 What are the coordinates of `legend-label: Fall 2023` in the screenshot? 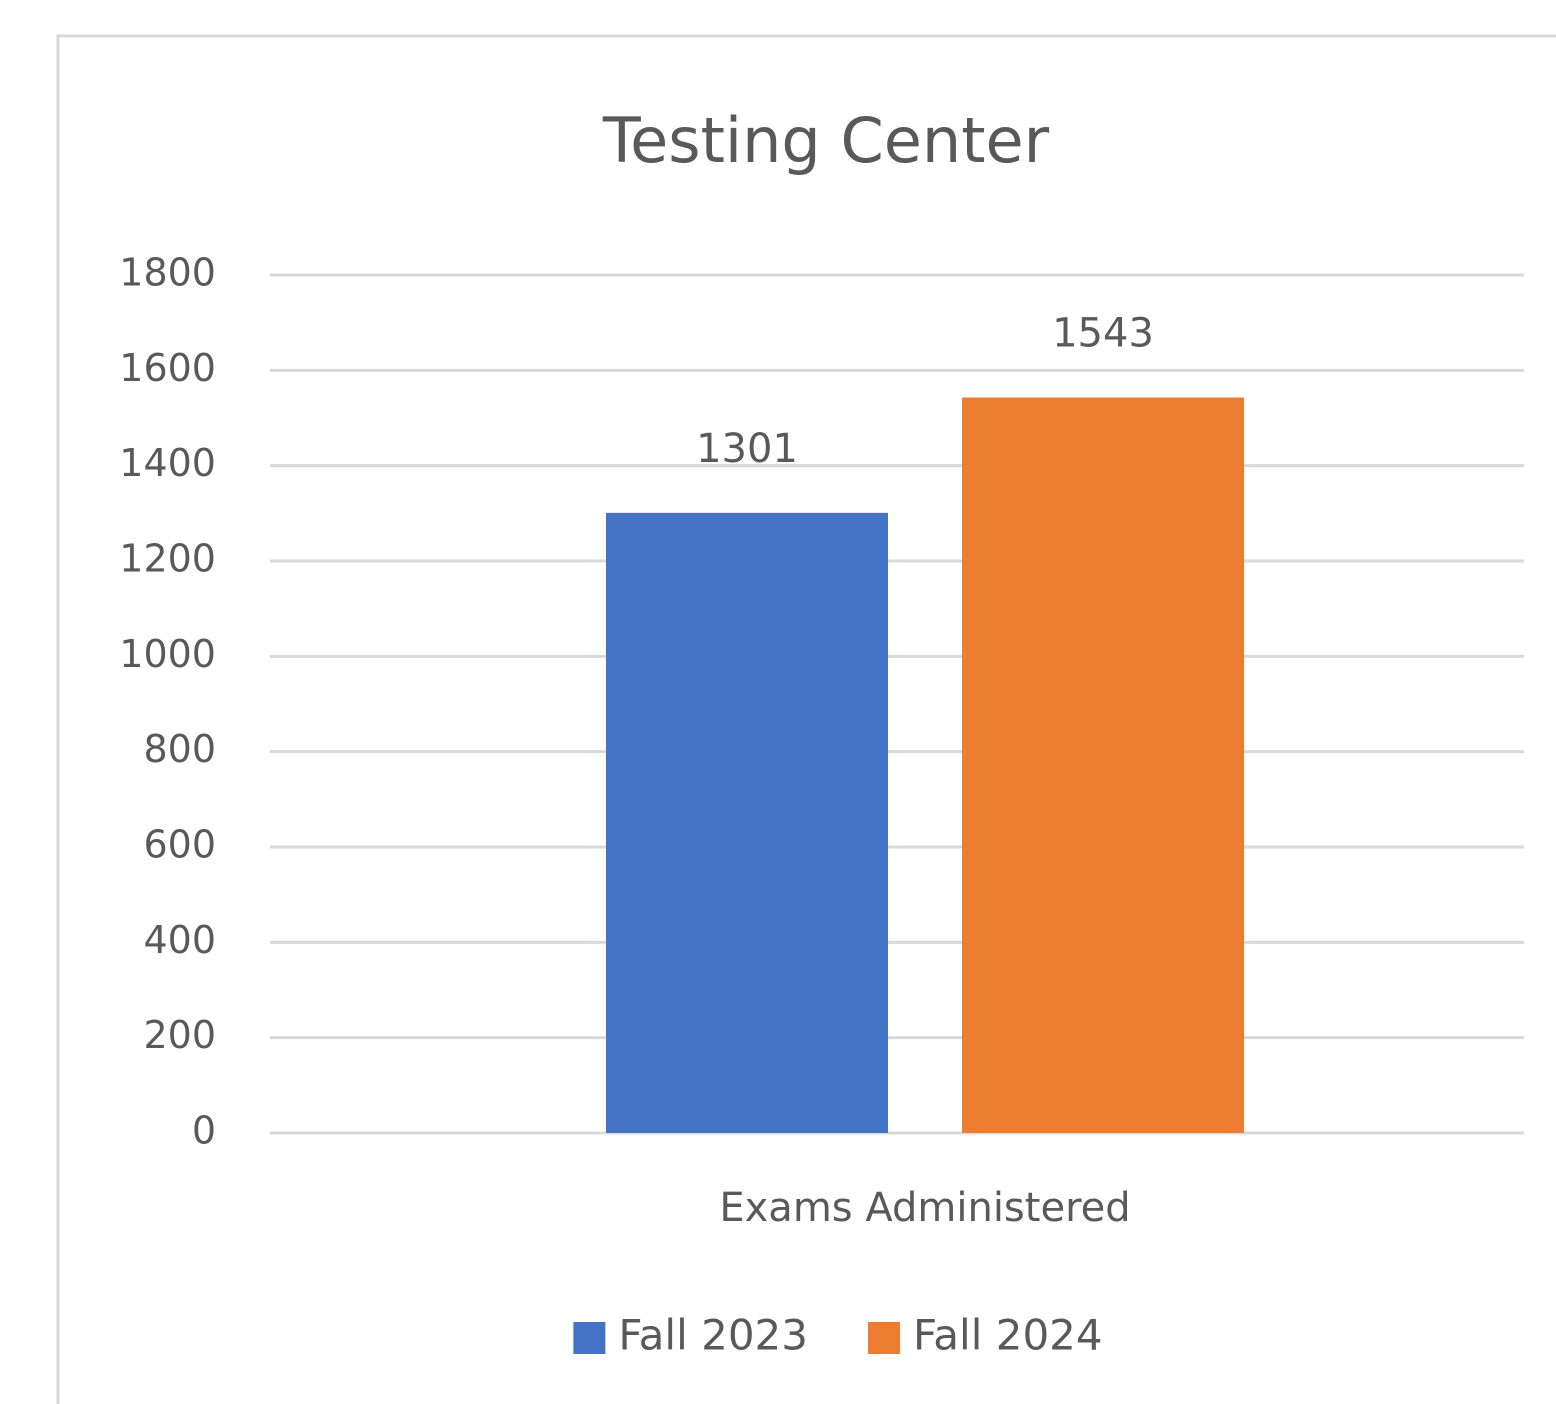 It's located at (713, 1335).